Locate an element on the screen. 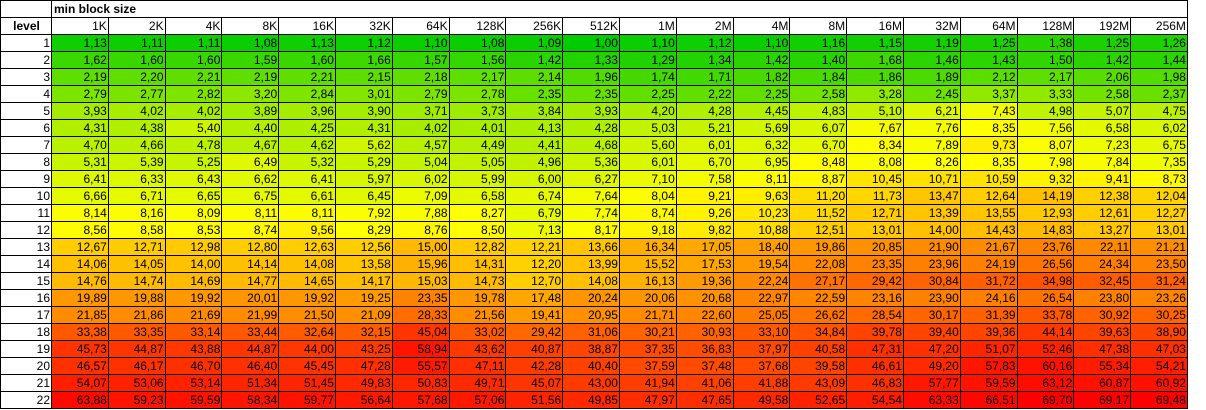  data-cell: 33,38 is located at coordinates (80, 332).